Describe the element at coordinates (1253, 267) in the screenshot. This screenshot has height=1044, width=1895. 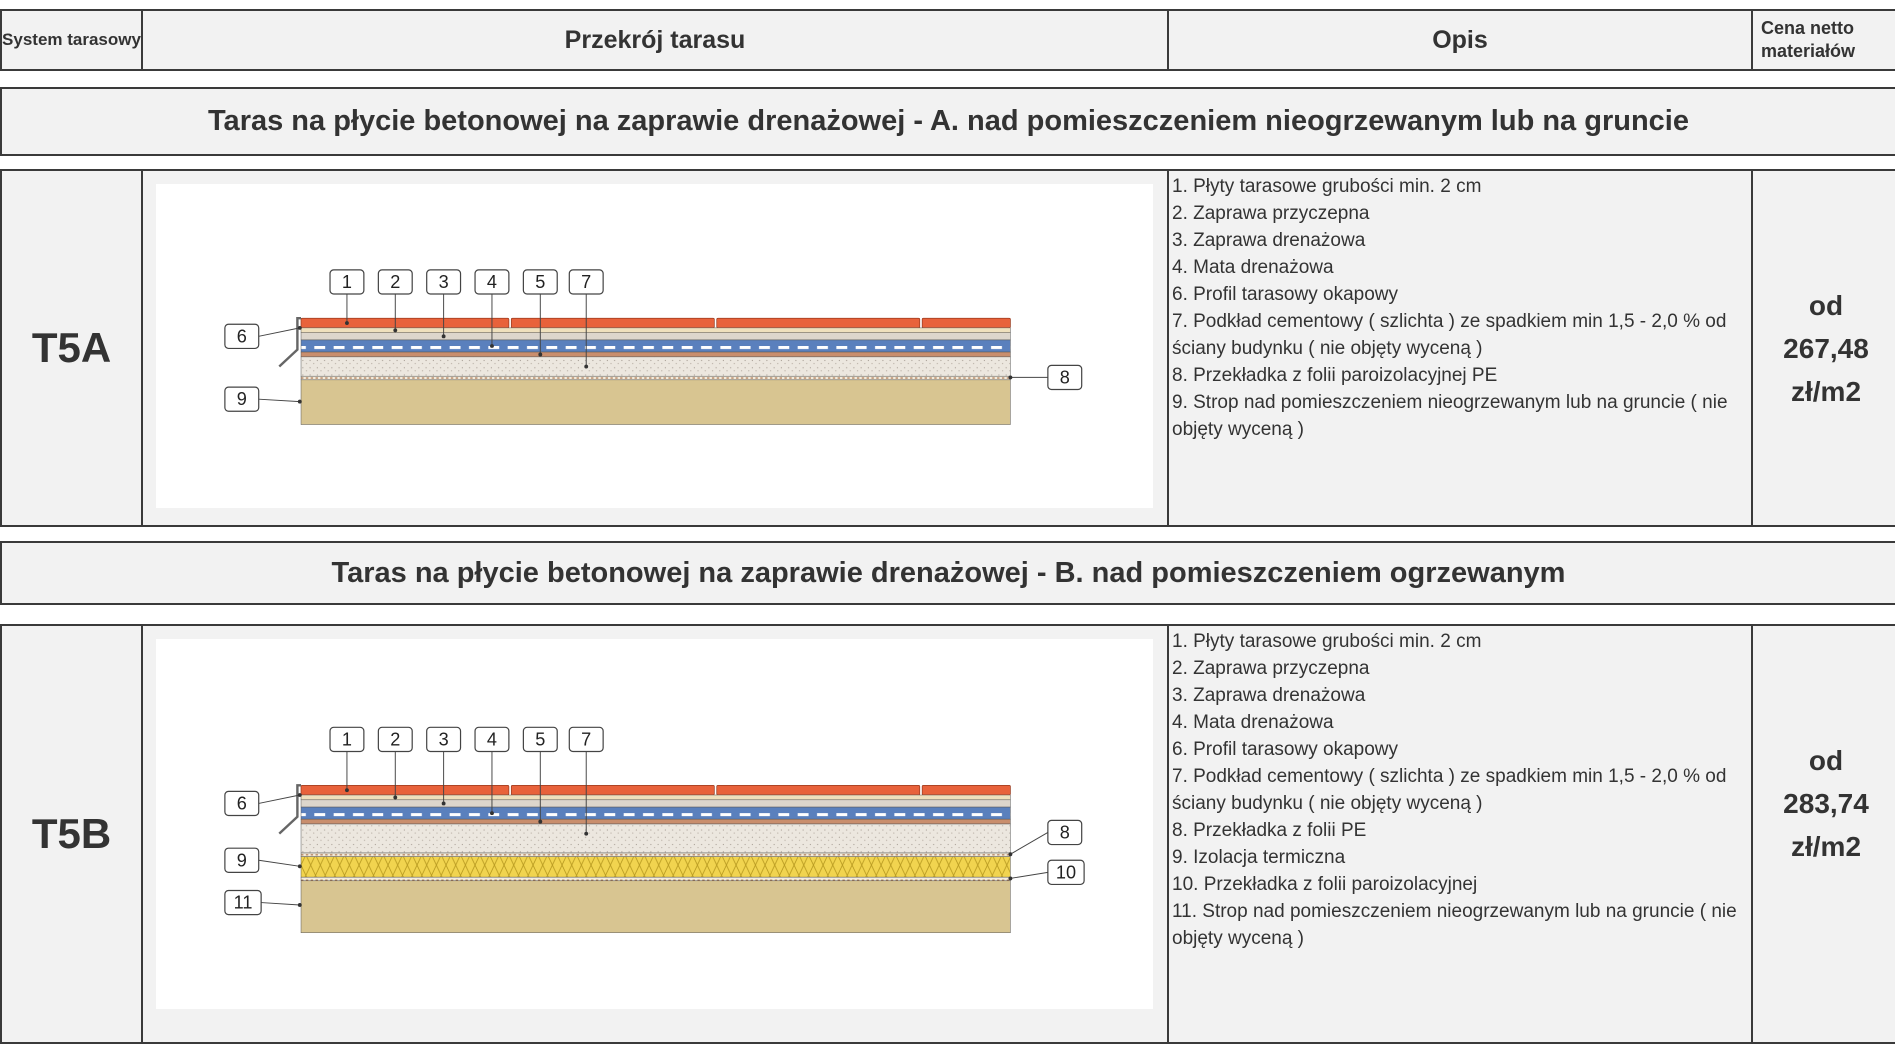
I see `description-item: 4. Mata drenażowa` at that location.